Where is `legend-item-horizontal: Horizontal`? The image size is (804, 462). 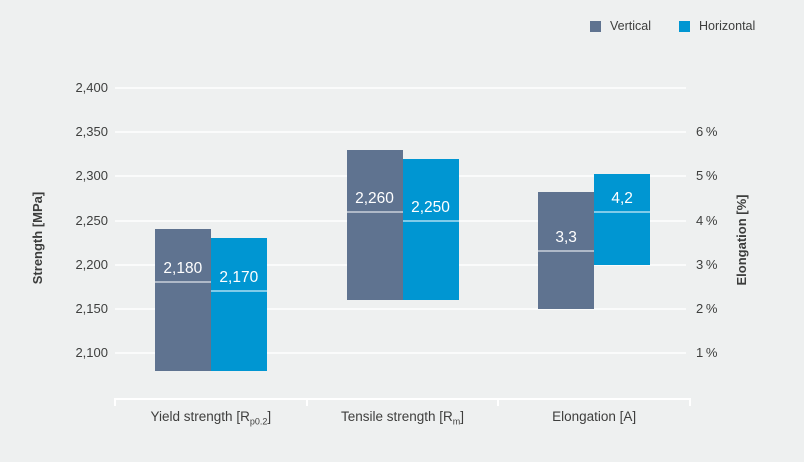 legend-item-horizontal: Horizontal is located at coordinates (717, 26).